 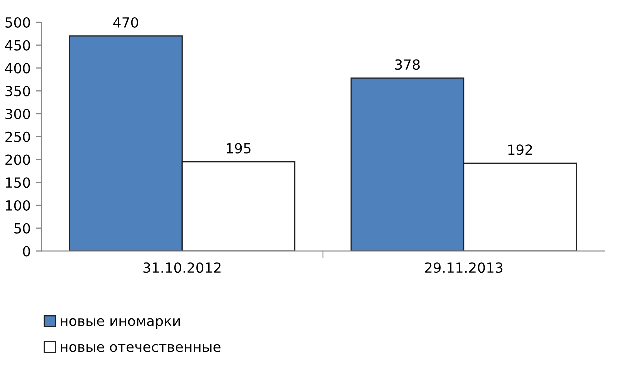 What do you see at coordinates (17, 45) in the screenshot?
I see `y-tick-label: 450` at bounding box center [17, 45].